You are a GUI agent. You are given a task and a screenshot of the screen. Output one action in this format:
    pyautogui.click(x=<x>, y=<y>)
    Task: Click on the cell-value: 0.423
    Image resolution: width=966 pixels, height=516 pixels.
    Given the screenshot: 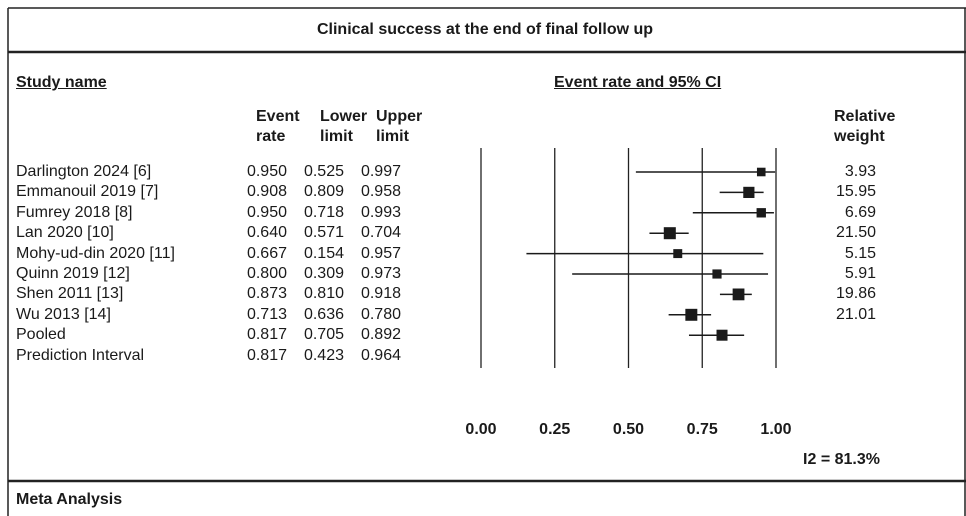 What is the action you would take?
    pyautogui.click(x=323, y=355)
    